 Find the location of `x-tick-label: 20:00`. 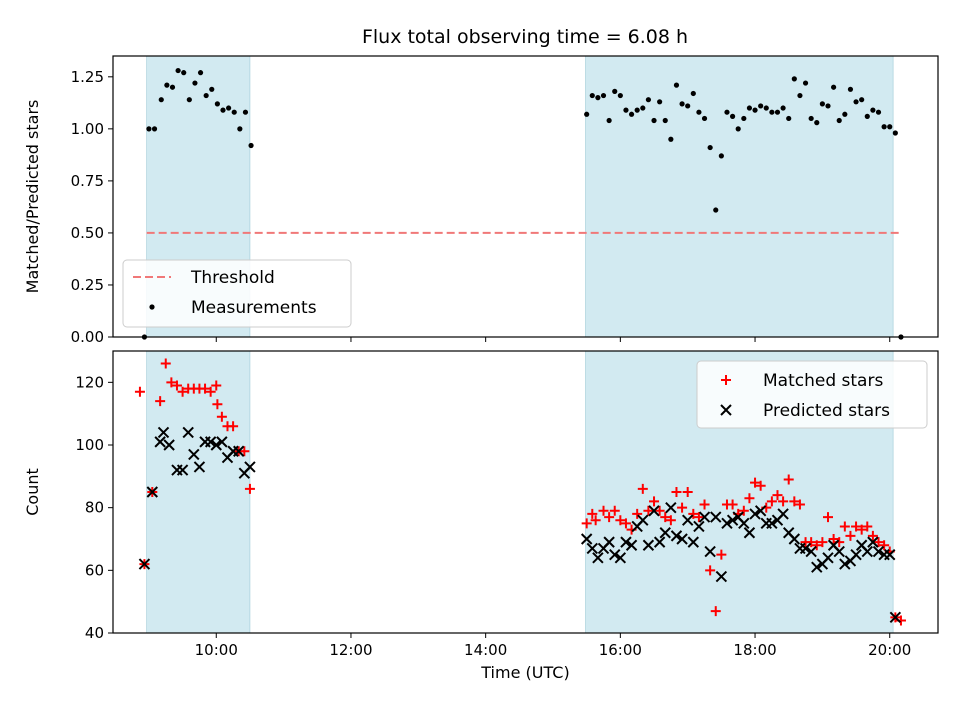

x-tick-label: 20:00 is located at coordinates (889, 650).